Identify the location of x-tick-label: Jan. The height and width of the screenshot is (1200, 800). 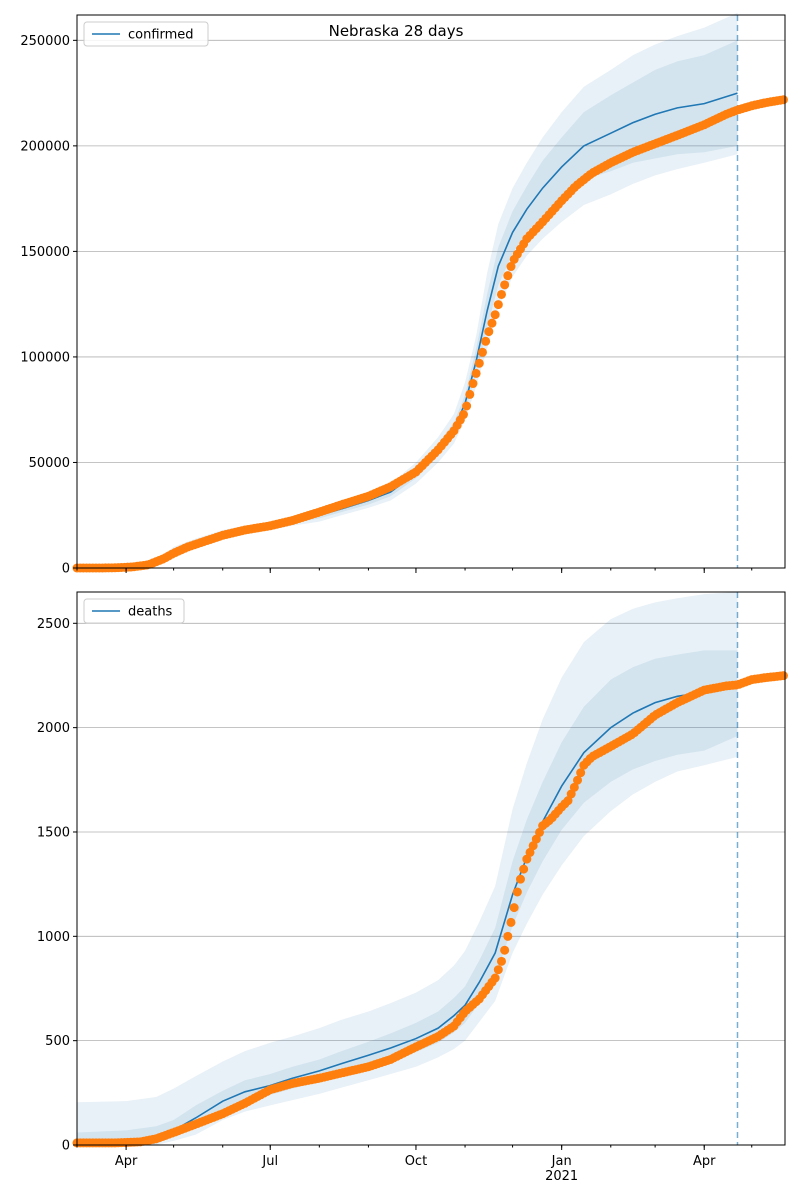
(561, 1161).